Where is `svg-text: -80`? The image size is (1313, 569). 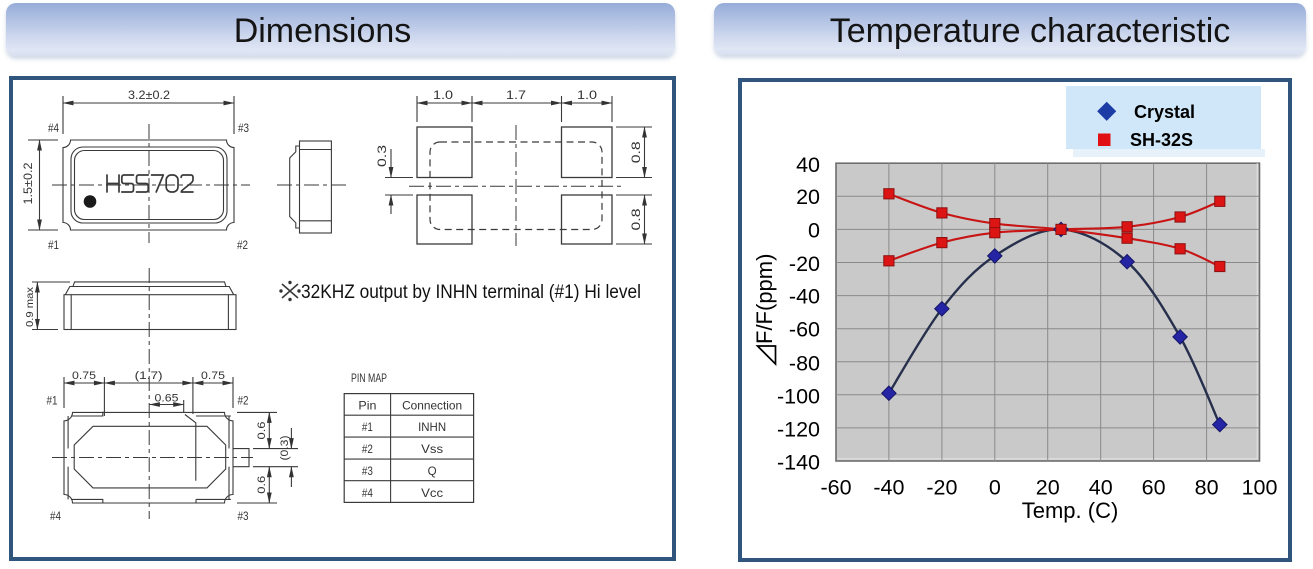 svg-text: -80 is located at coordinates (804, 363).